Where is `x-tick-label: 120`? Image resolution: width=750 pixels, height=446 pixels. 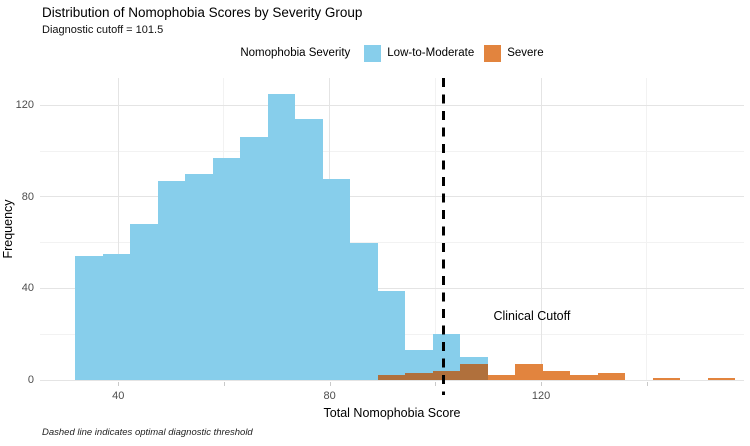 x-tick-label: 120 is located at coordinates (541, 396).